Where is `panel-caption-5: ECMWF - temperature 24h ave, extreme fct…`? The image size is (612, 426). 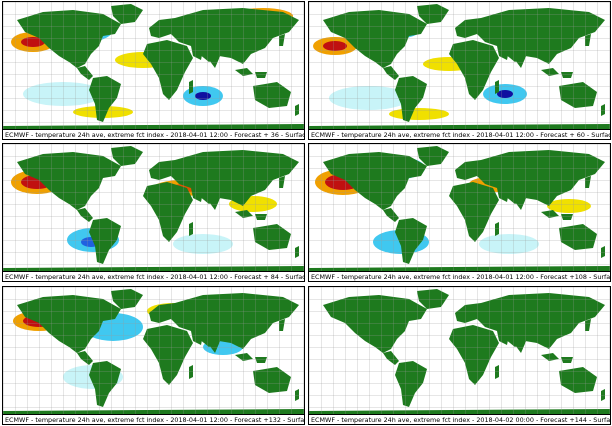 panel-caption-5: ECMWF - temperature 24h ave, extreme fct… is located at coordinates (153, 419).